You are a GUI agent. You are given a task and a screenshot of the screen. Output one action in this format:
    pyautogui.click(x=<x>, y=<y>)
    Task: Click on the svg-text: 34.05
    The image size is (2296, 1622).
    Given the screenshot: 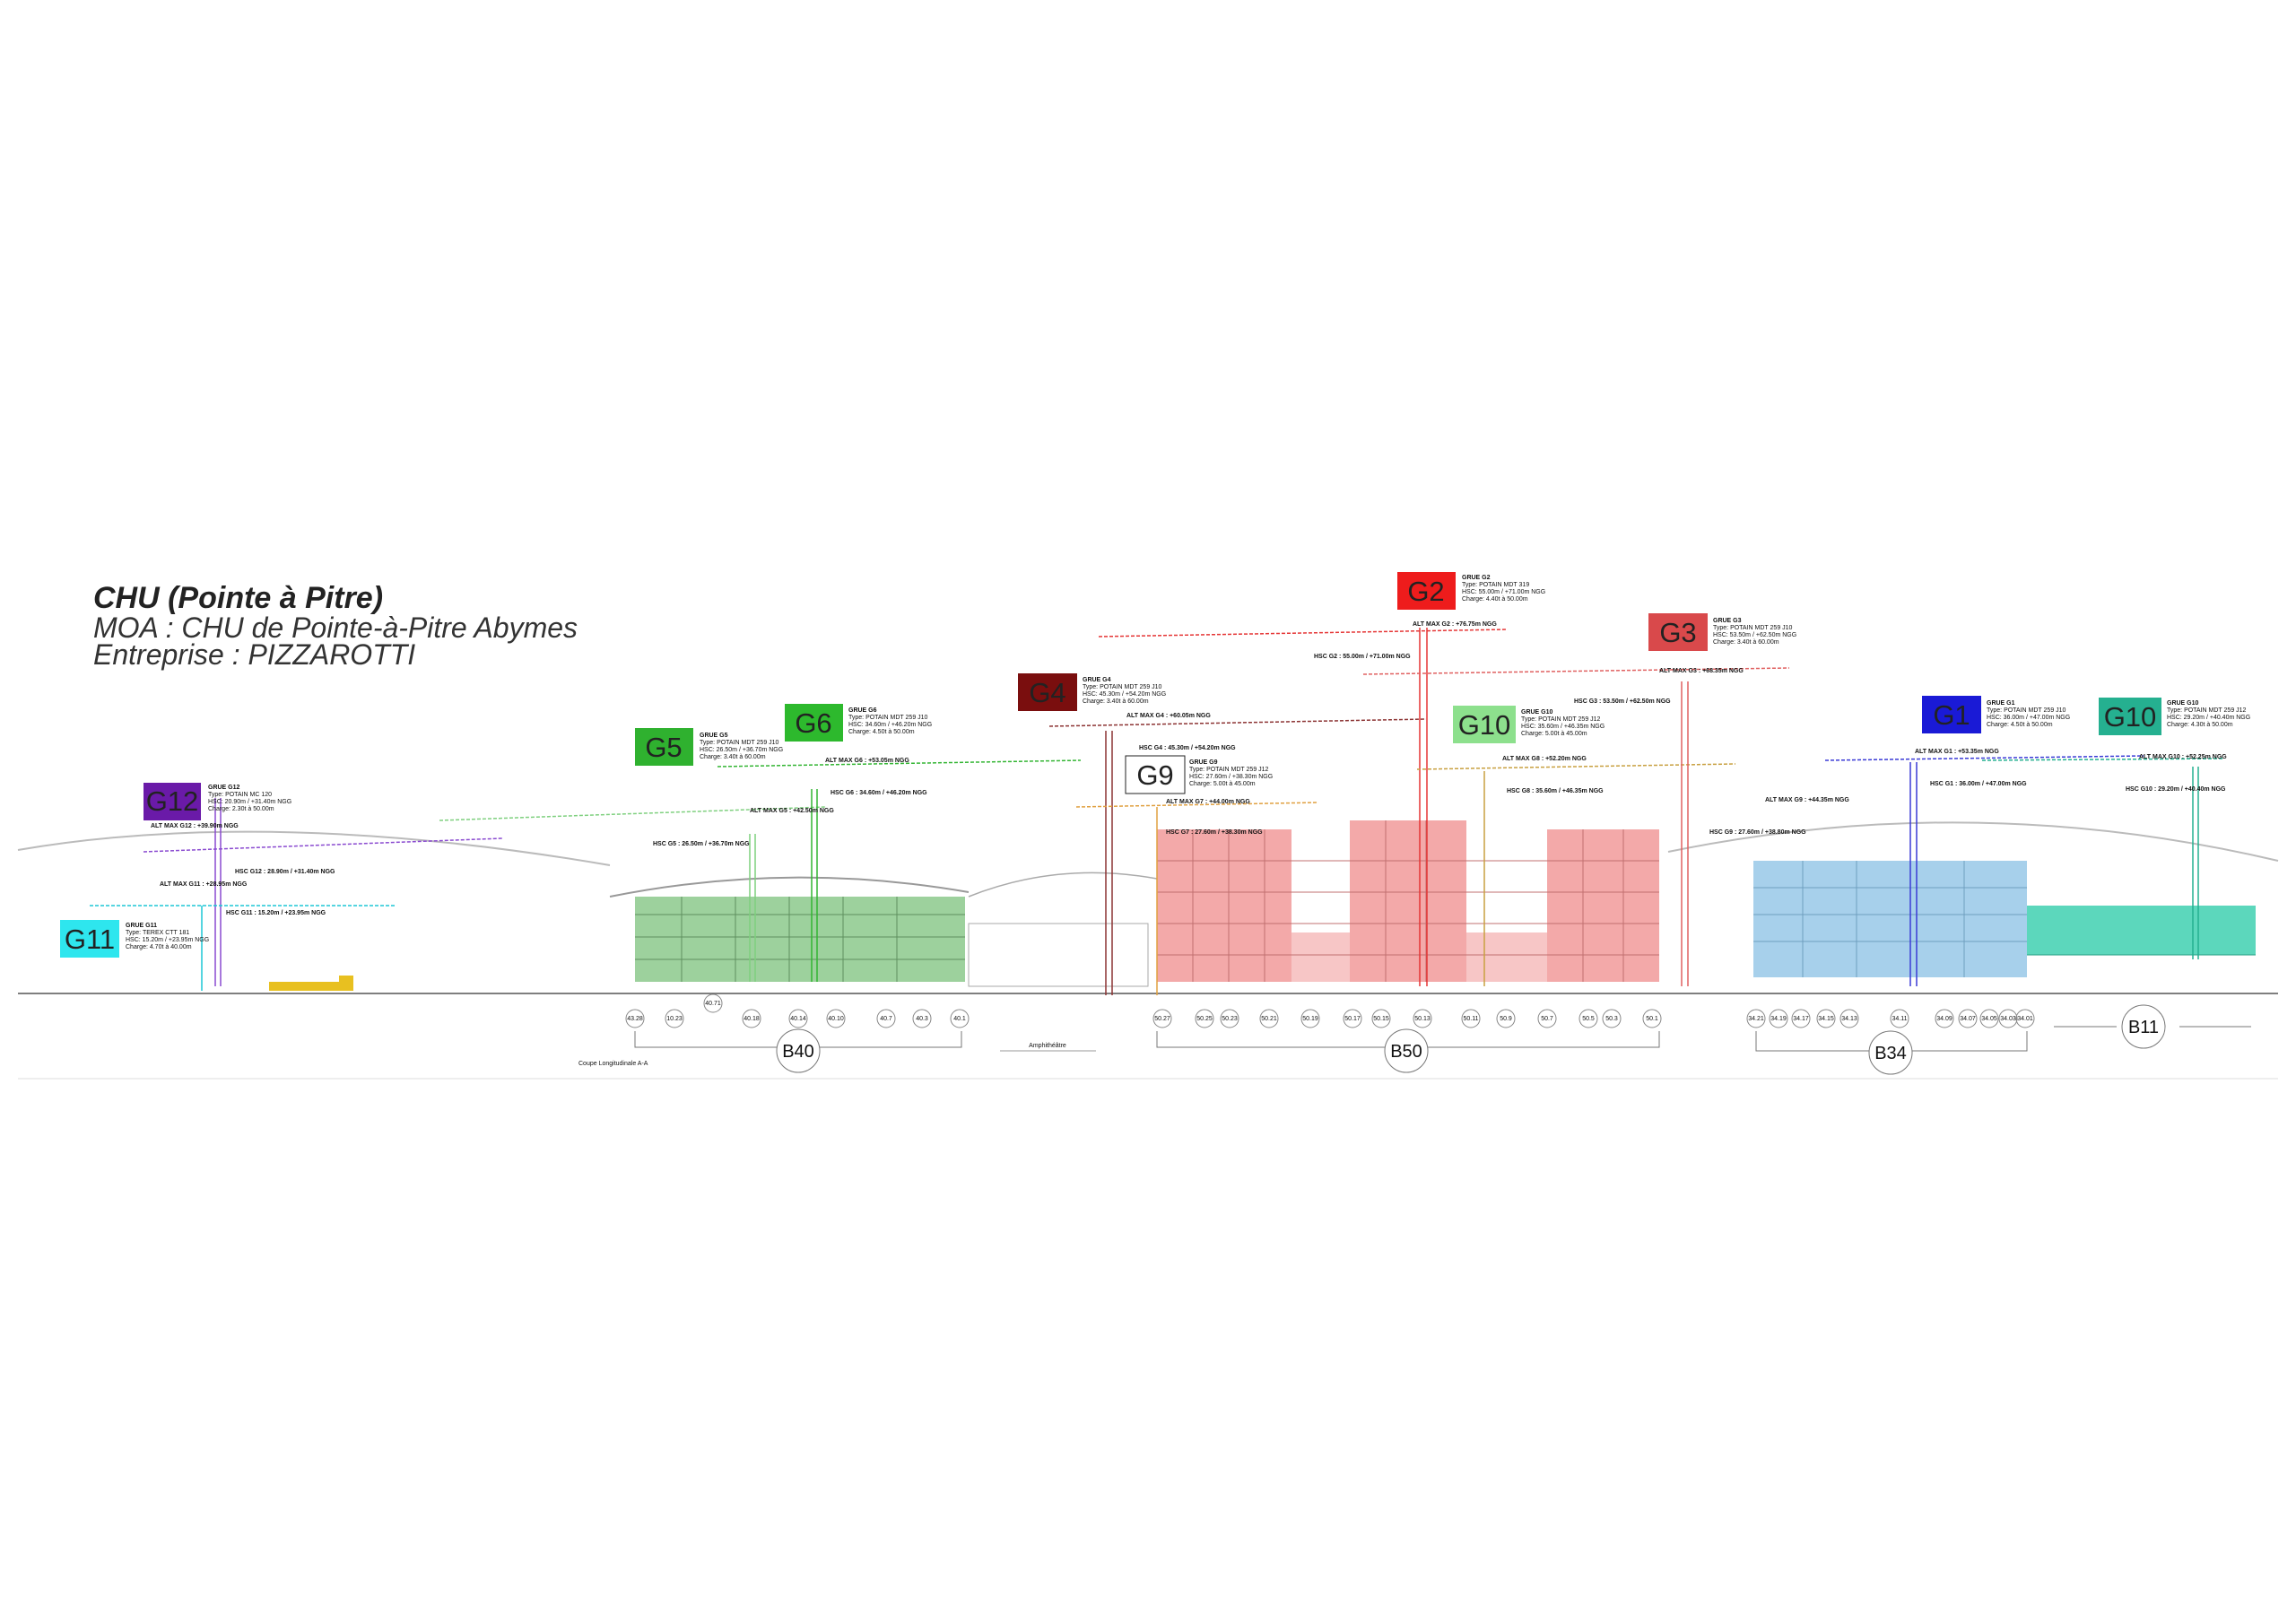 What is the action you would take?
    pyautogui.click(x=1989, y=1019)
    